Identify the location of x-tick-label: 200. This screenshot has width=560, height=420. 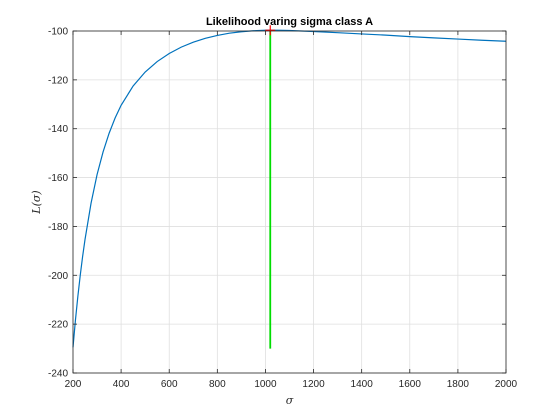
(73, 384).